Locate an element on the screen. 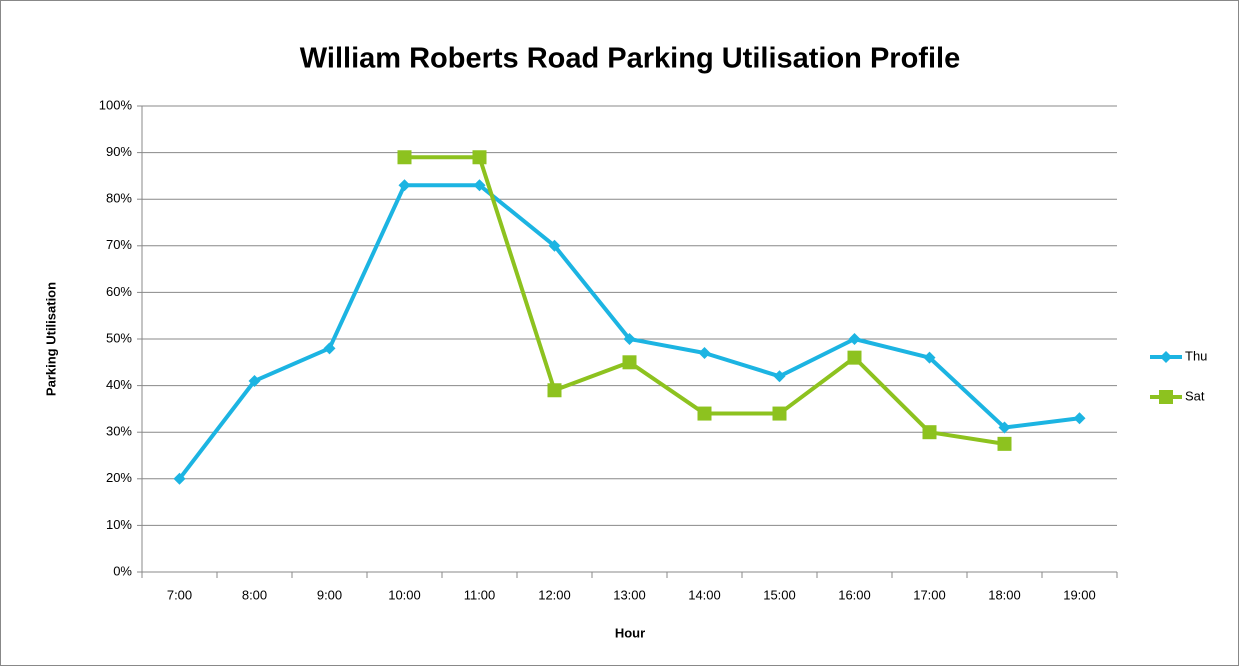  x-tick-label: 13:00 is located at coordinates (629, 594).